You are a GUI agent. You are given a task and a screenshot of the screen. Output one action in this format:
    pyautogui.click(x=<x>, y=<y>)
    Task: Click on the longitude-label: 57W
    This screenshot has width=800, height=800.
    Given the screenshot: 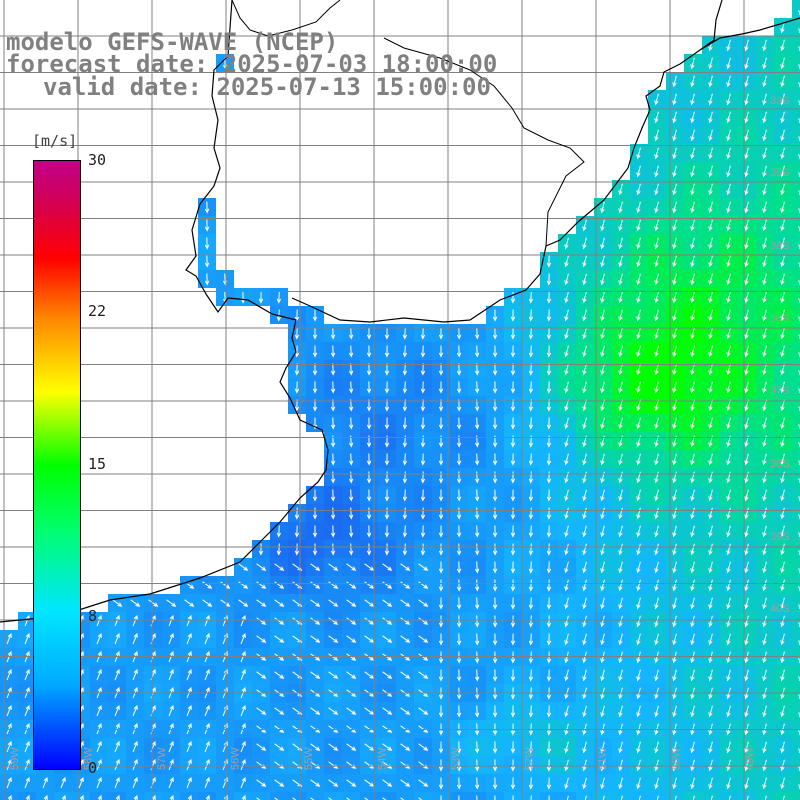 What is the action you would take?
    pyautogui.click(x=162, y=758)
    